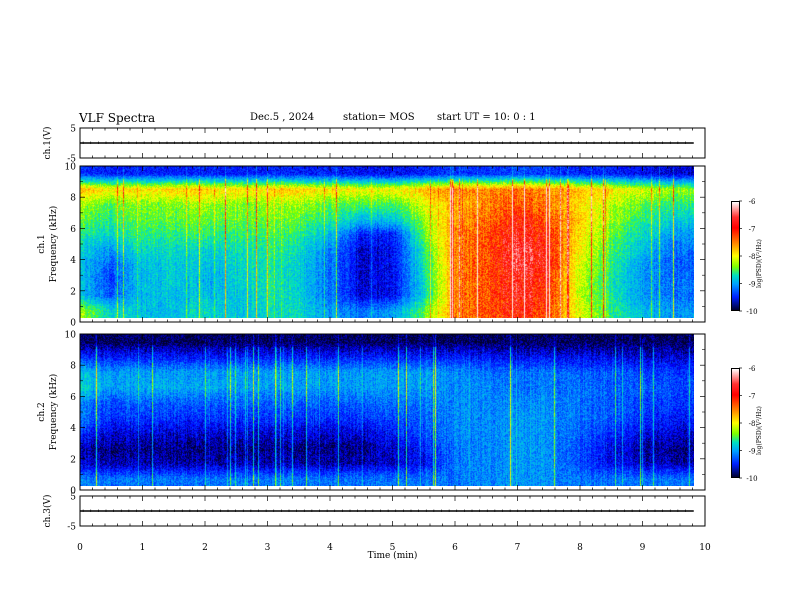 This screenshot has height=612, width=792. What do you see at coordinates (73, 230) in the screenshot?
I see `ch1-spectrogram-ytick-label: 6` at bounding box center [73, 230].